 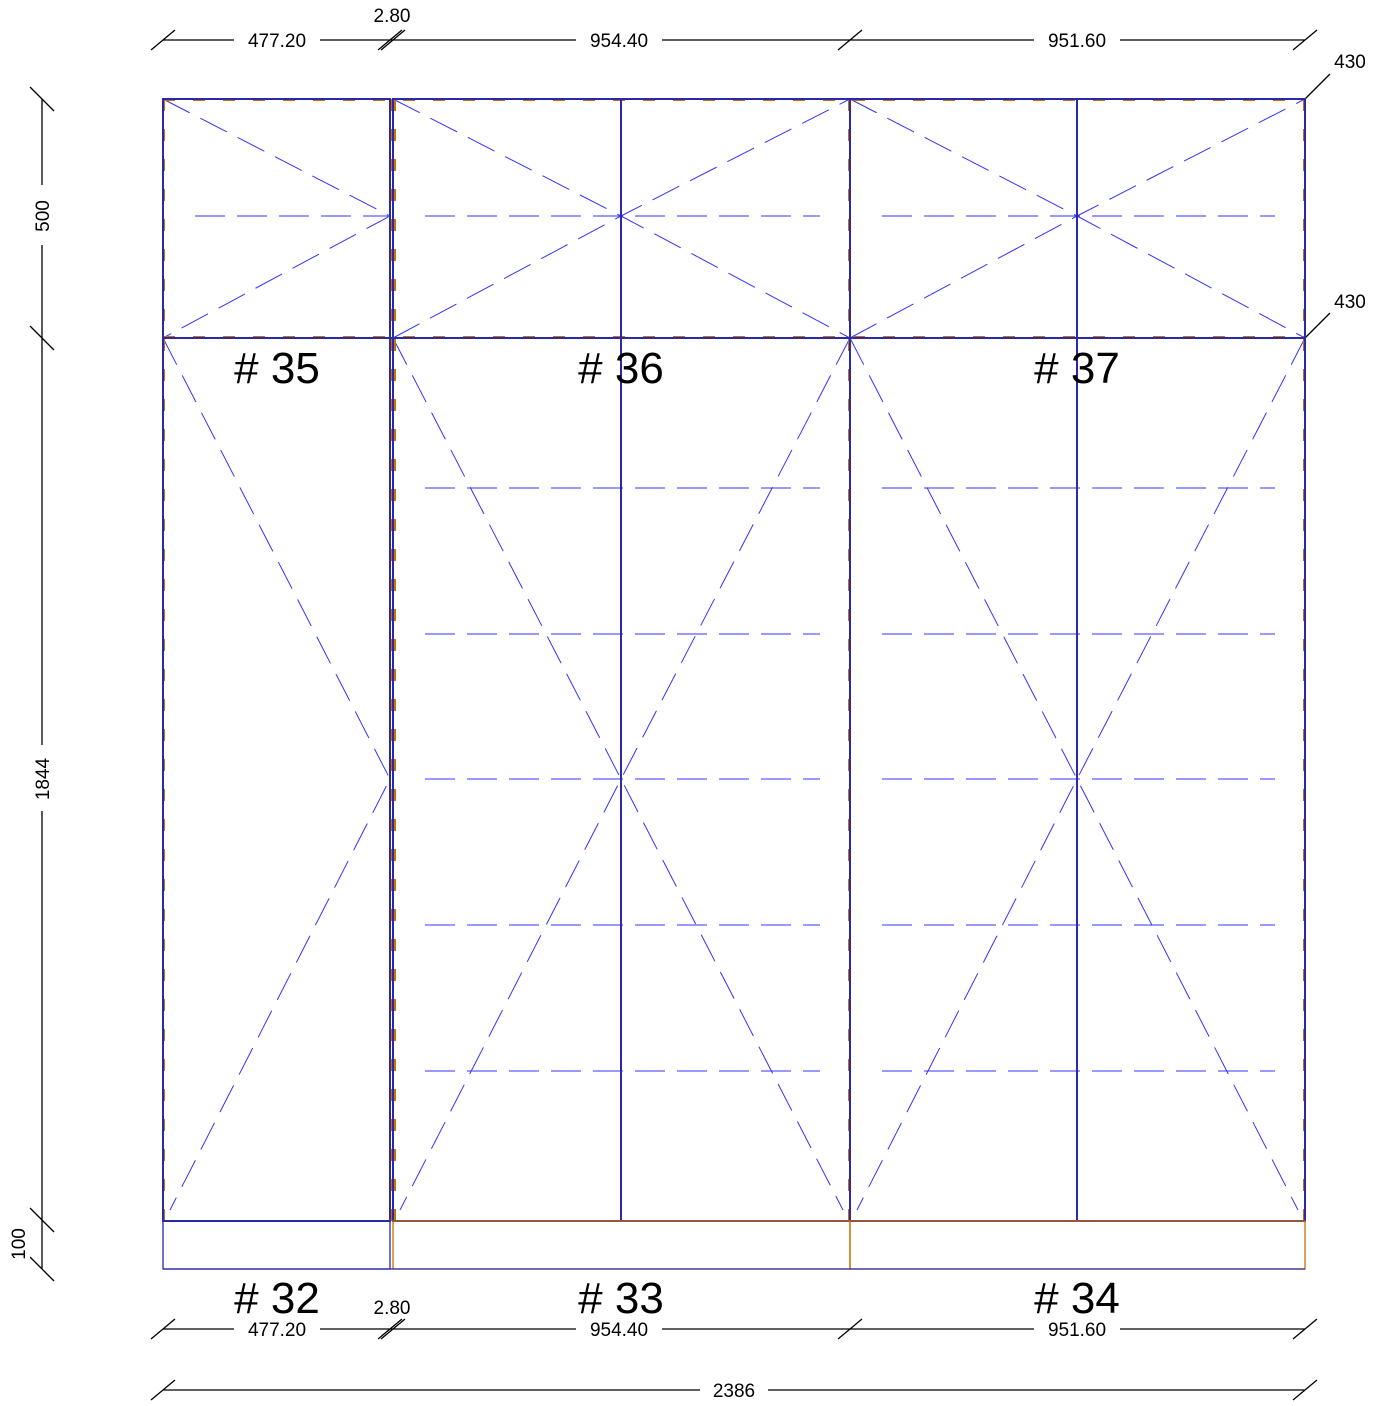 What do you see at coordinates (43, 216) in the screenshot?
I see `left-dim-500: 500` at bounding box center [43, 216].